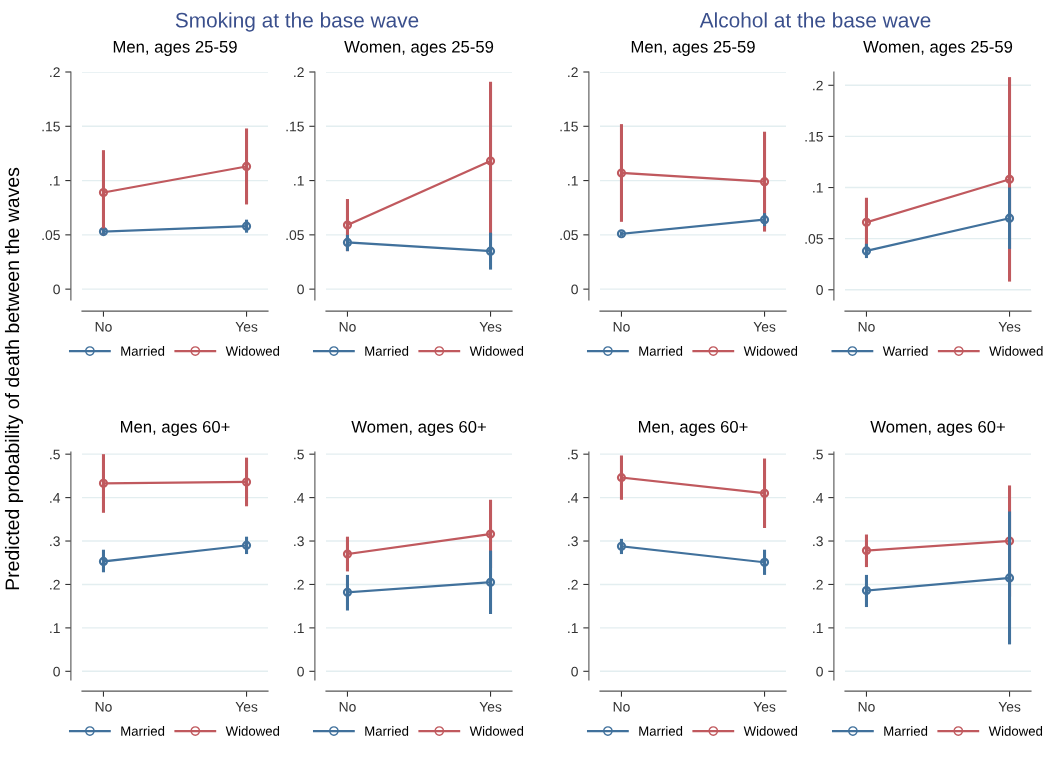  What do you see at coordinates (14, 378) in the screenshot?
I see `y-axis-title: Predicted probability of death between the waves` at bounding box center [14, 378].